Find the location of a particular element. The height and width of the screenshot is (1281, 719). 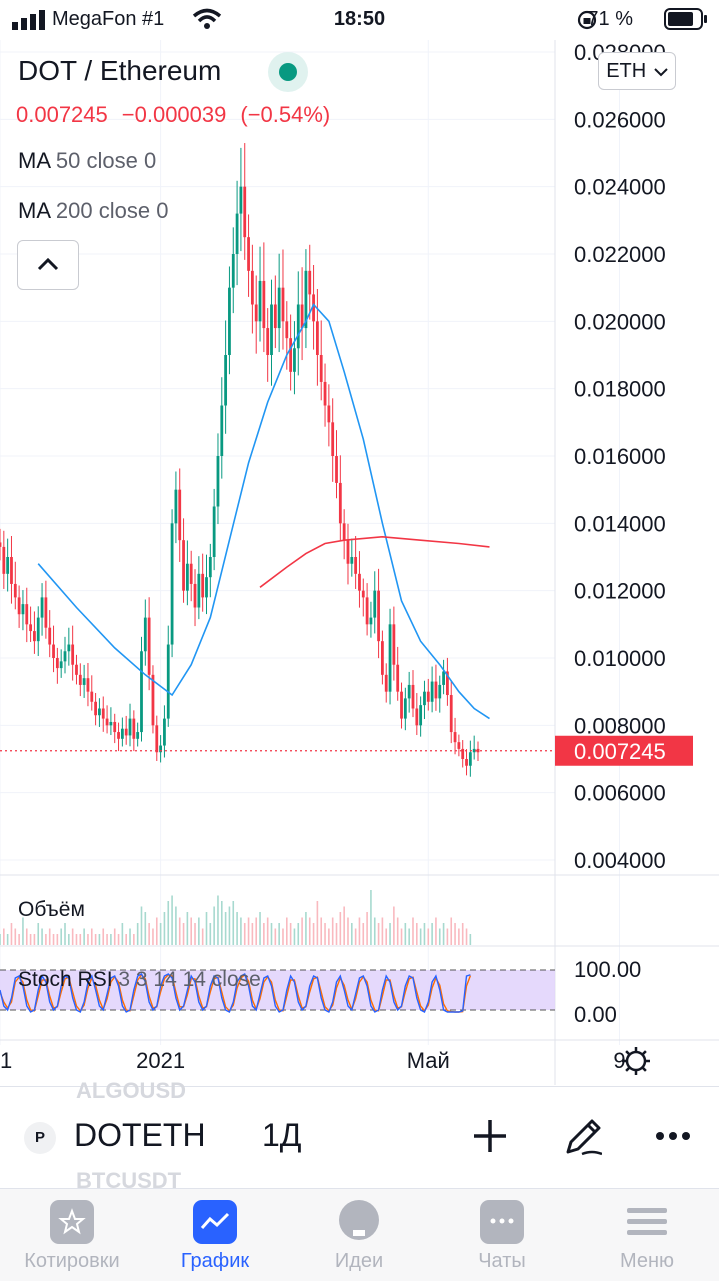

tab-chart: График is located at coordinates (215, 1234).